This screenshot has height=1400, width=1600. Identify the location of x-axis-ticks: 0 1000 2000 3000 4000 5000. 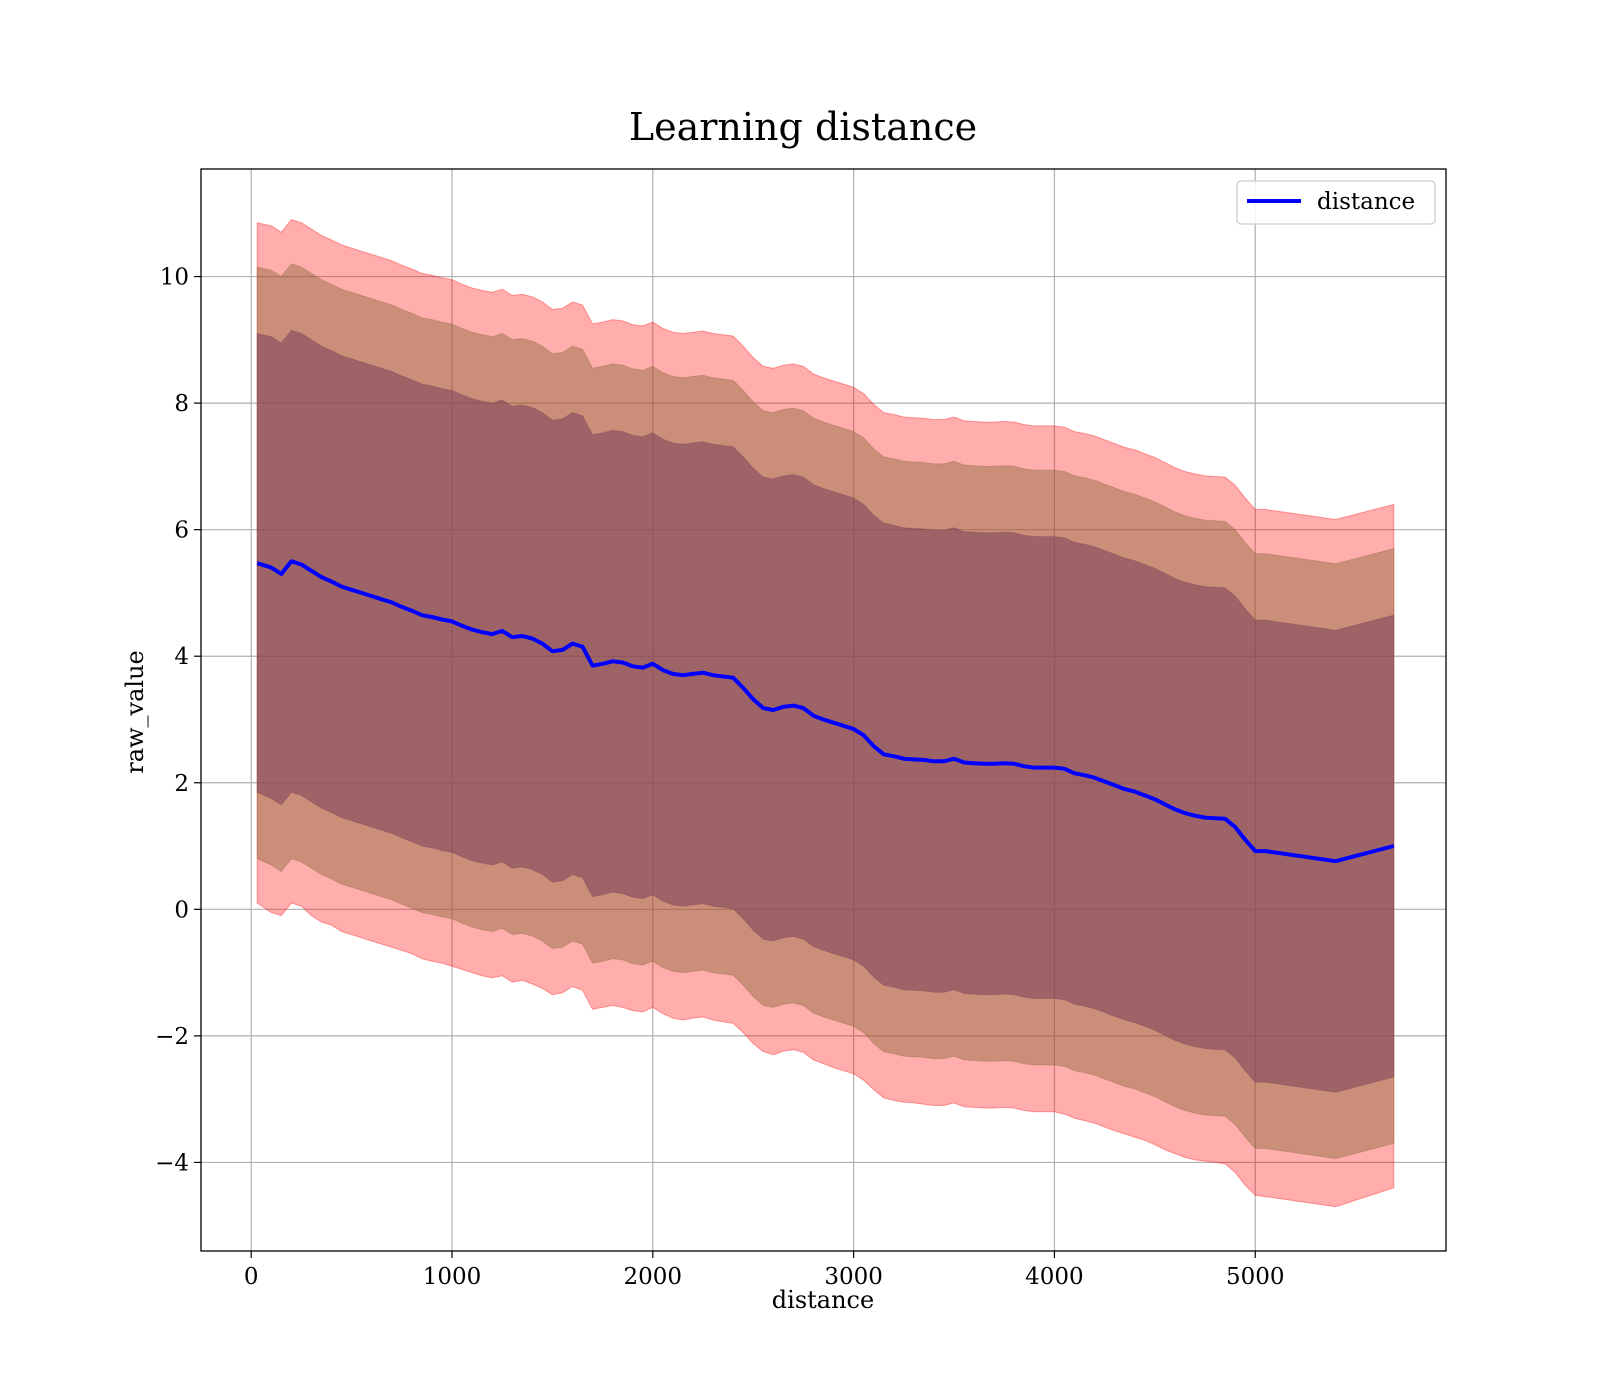
(764, 1270).